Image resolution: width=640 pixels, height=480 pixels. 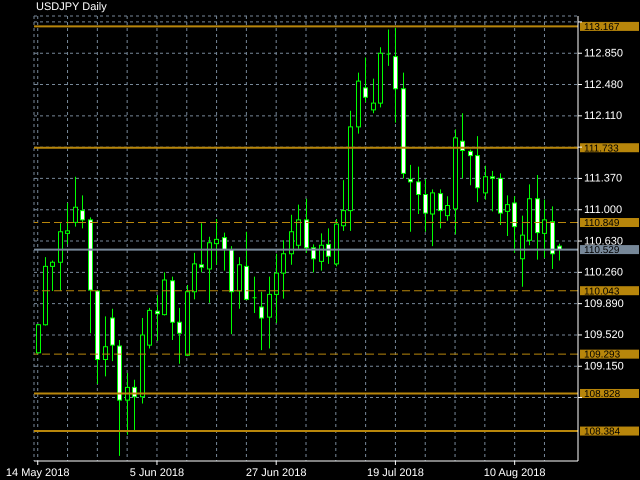 I want to click on y-tick-label: 109.890, so click(x=604, y=304).